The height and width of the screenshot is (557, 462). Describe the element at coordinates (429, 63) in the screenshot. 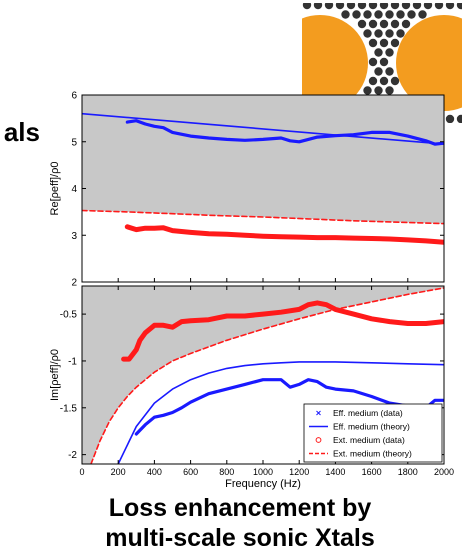

I see `inset-cylinder-right` at that location.